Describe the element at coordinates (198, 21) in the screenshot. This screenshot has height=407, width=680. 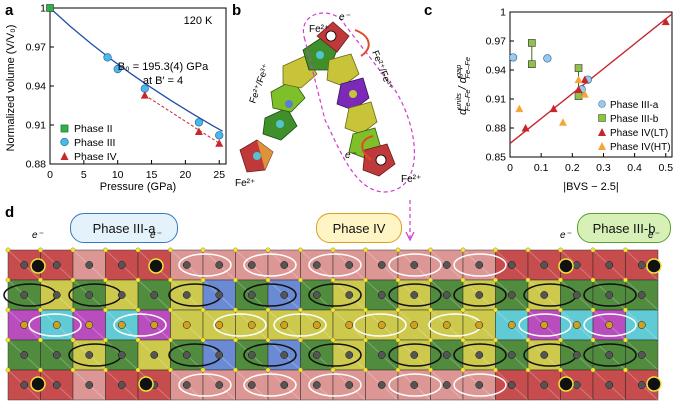
I see `temp-label: 120 K` at that location.